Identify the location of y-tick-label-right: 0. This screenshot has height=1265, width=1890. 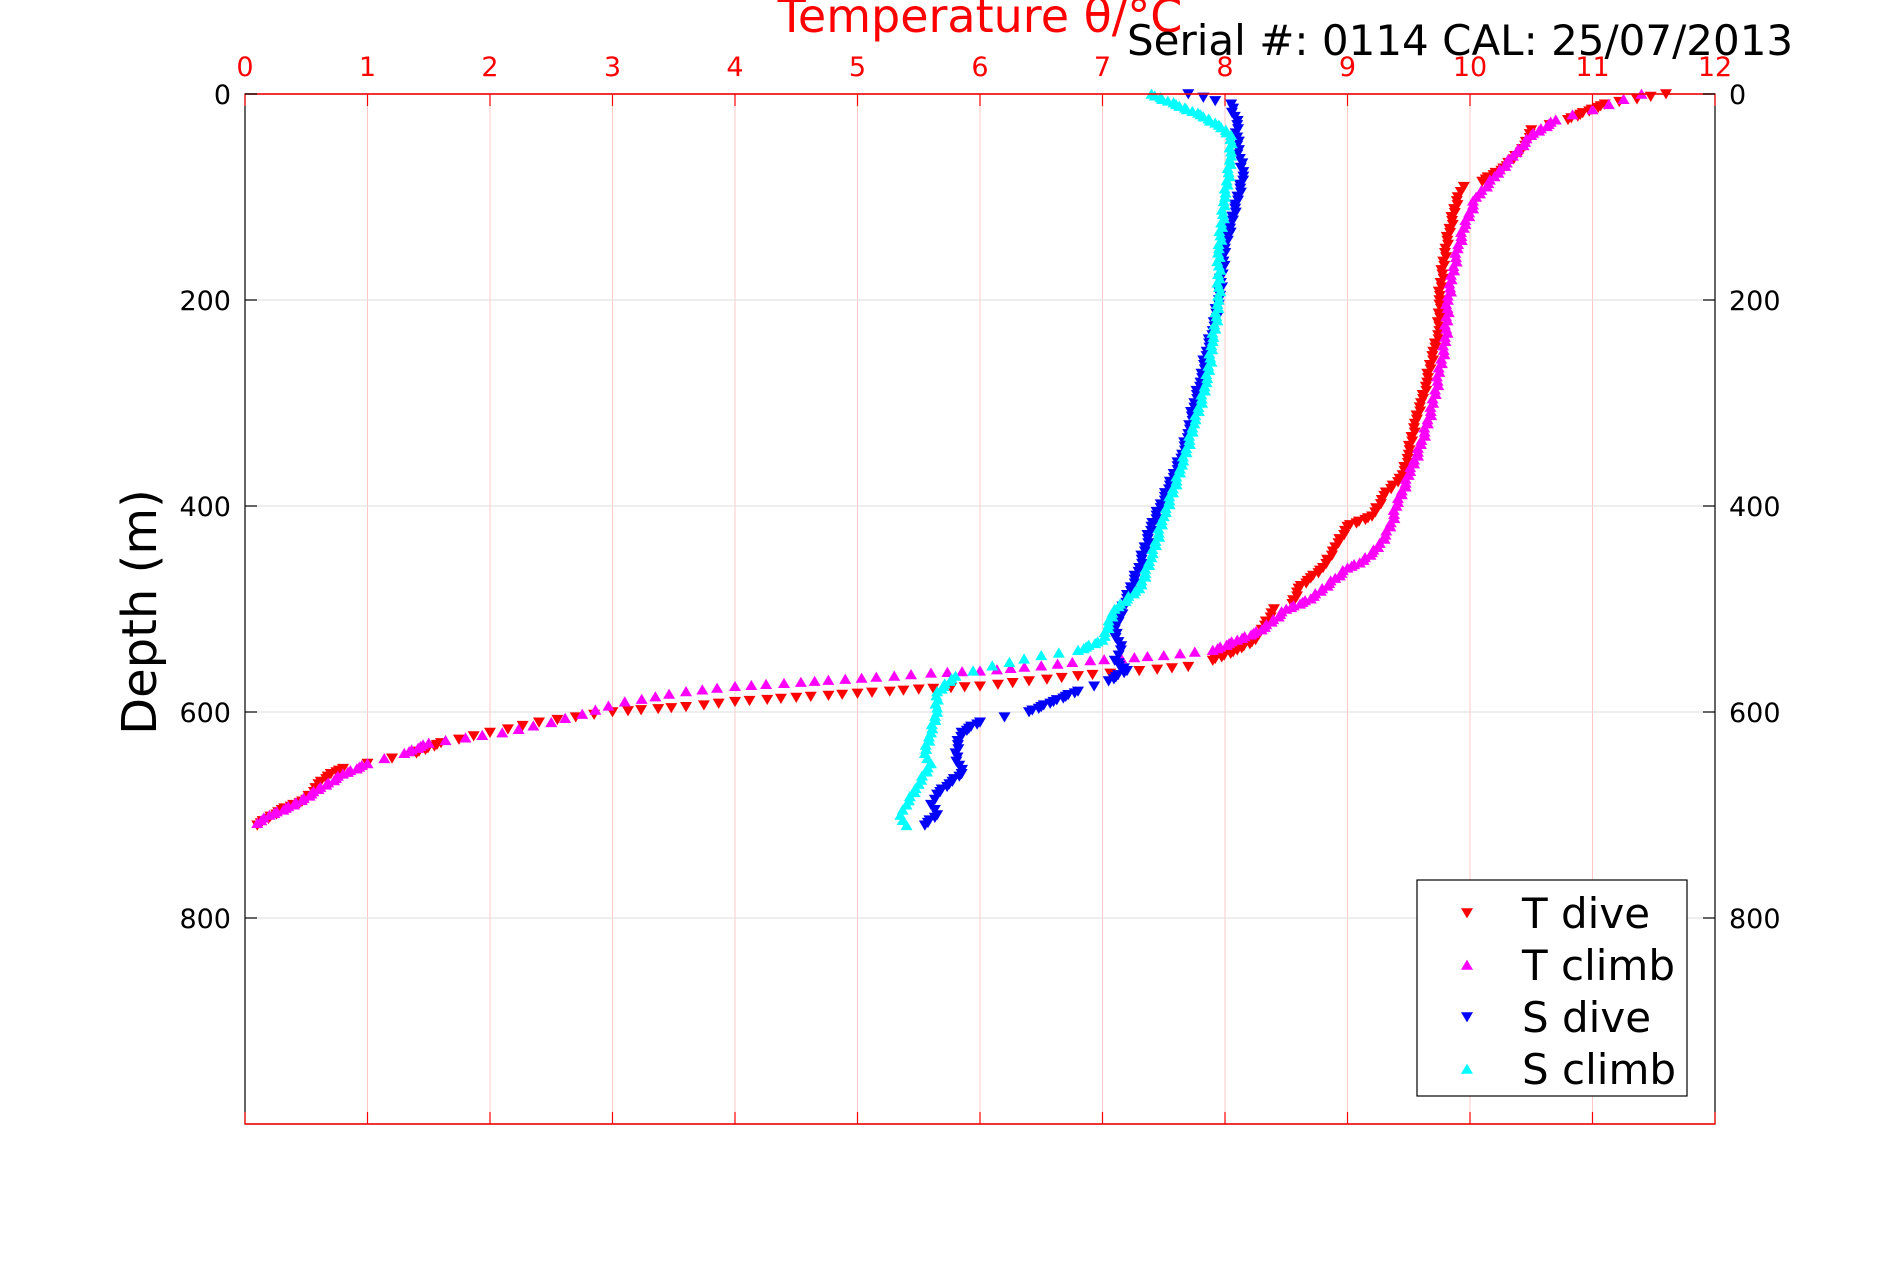
(1737, 95).